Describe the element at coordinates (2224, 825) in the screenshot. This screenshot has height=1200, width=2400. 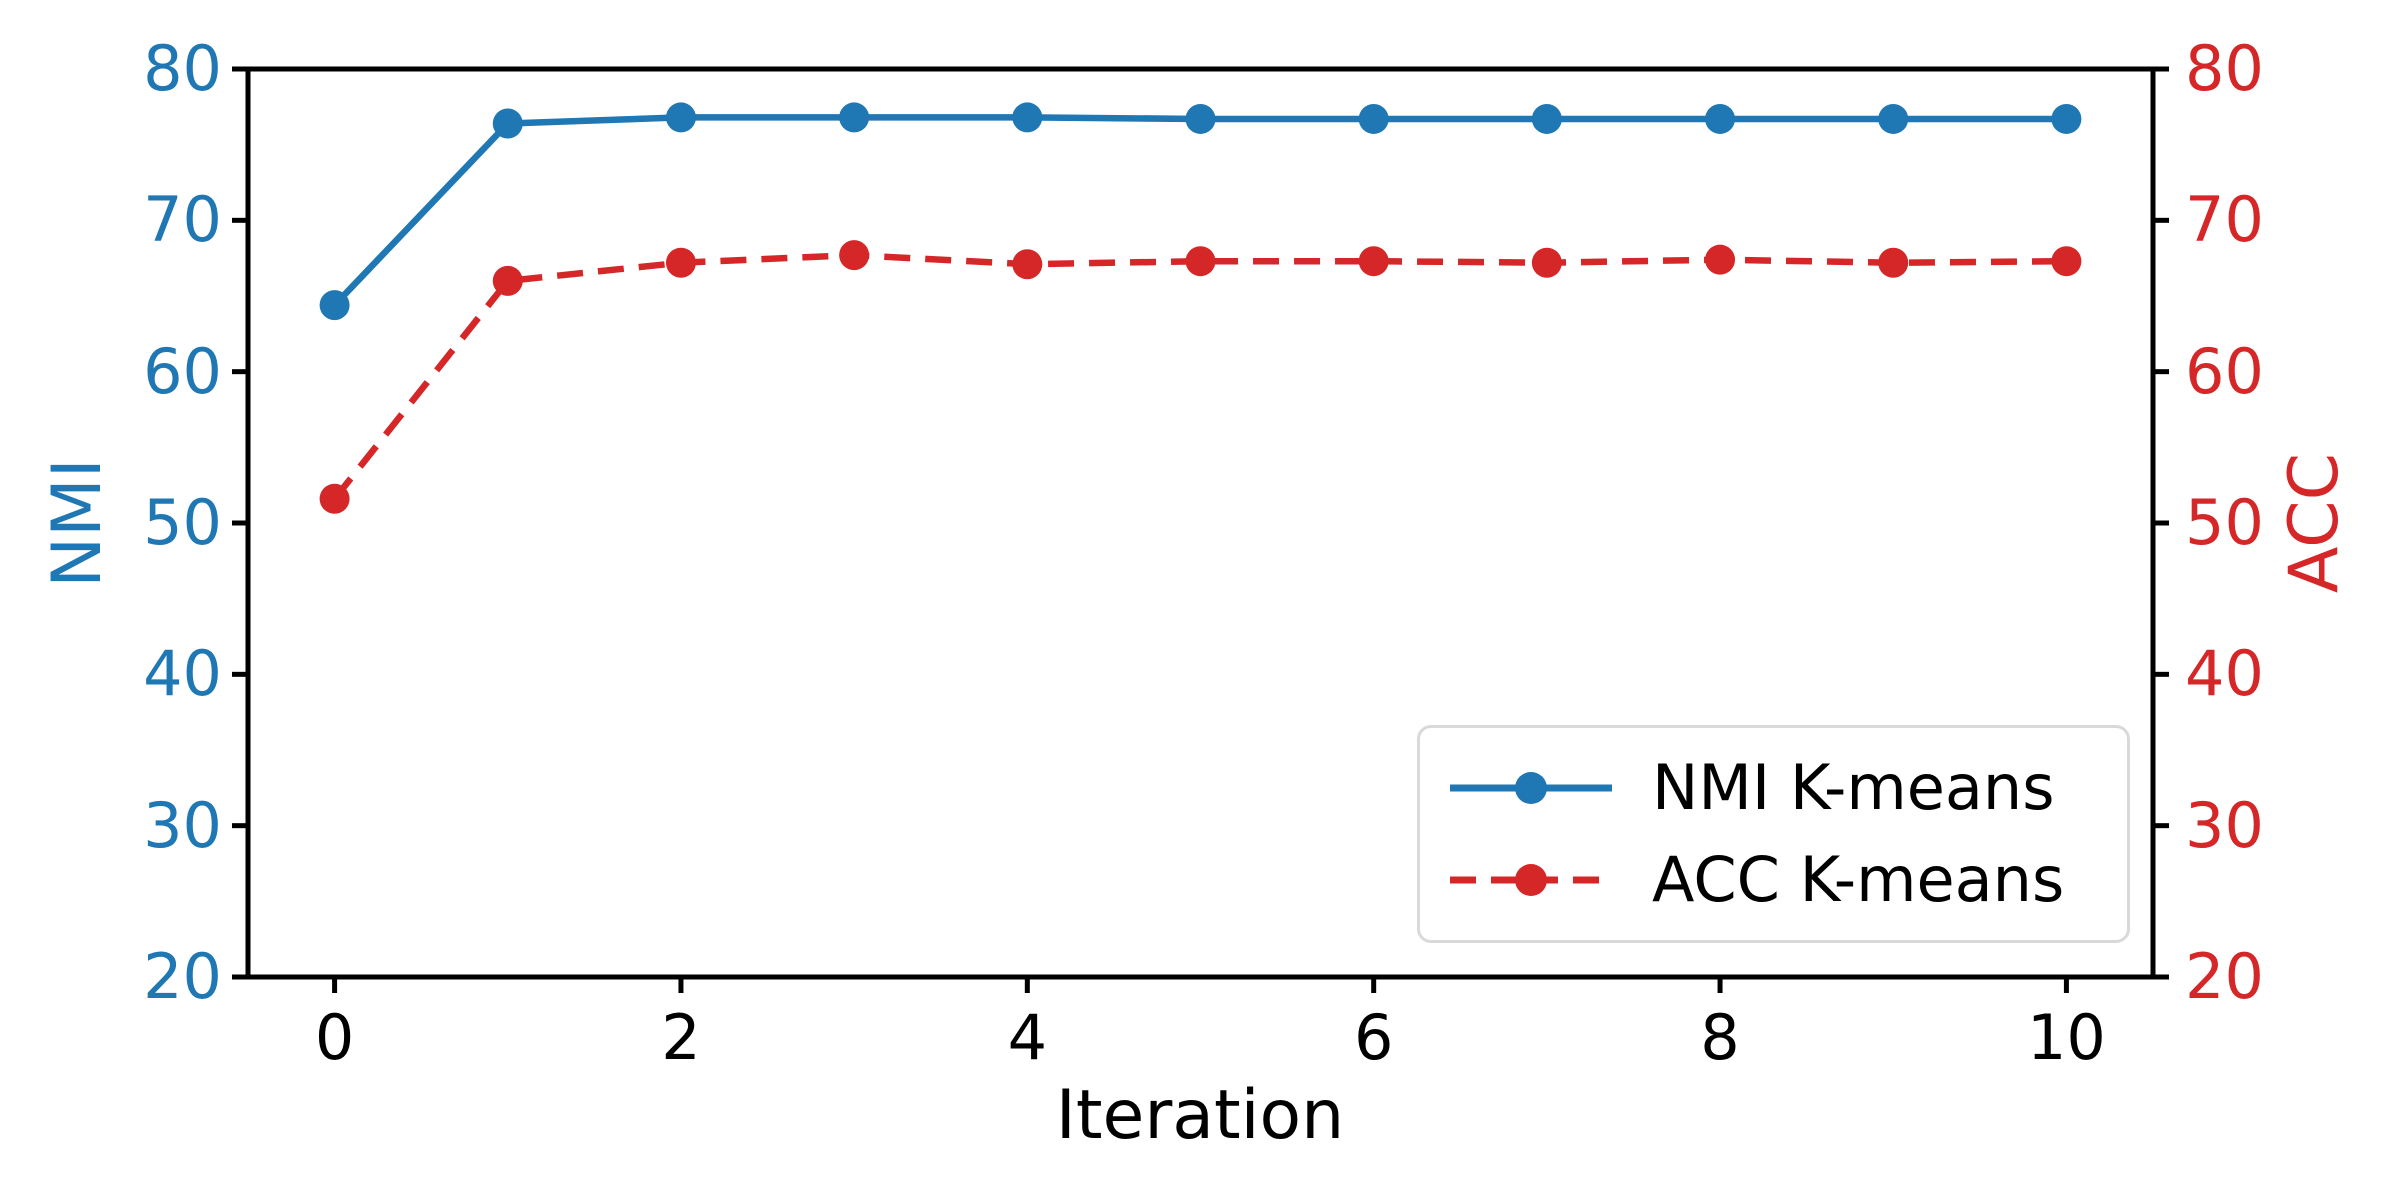
I see `y-right-tick-label: 30` at that location.